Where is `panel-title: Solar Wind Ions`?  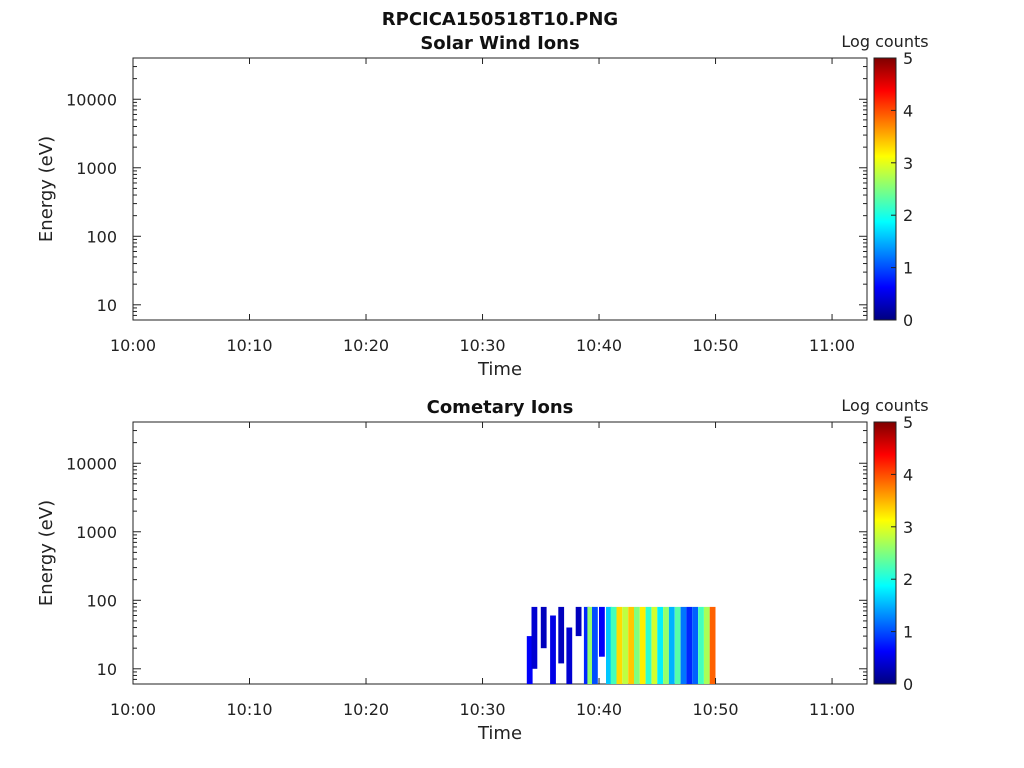
panel-title: Solar Wind Ions is located at coordinates (499, 43).